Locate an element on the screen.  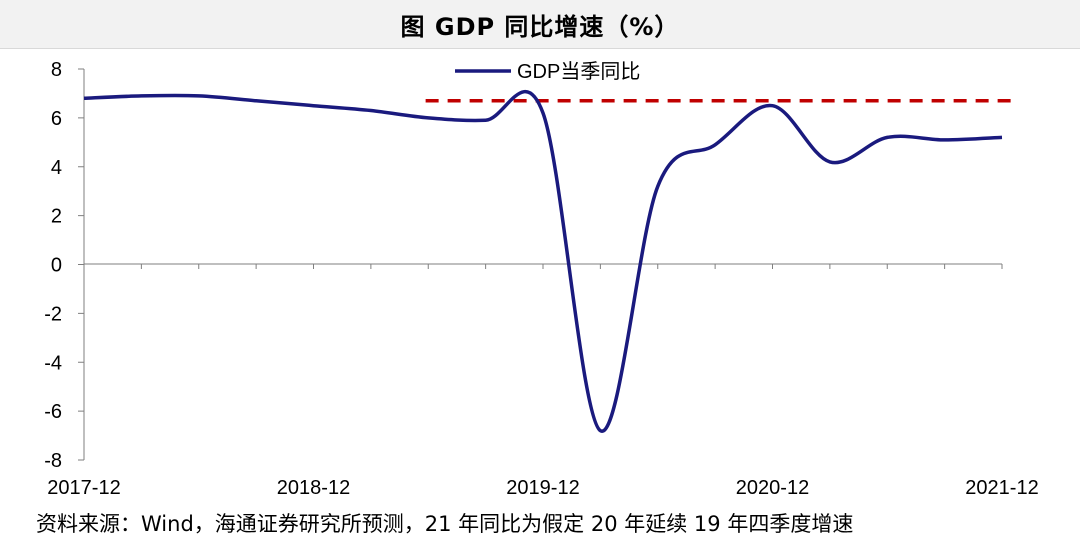
y-tick-label: 4 is located at coordinates (56, 168).